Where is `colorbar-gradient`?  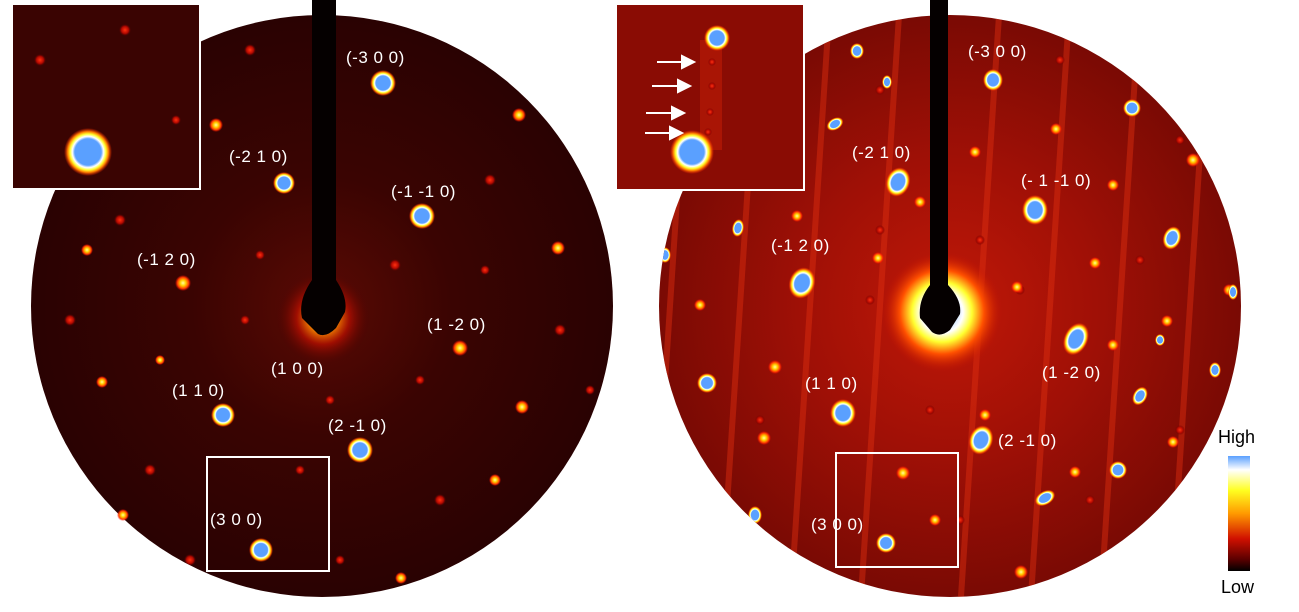 colorbar-gradient is located at coordinates (1239, 513).